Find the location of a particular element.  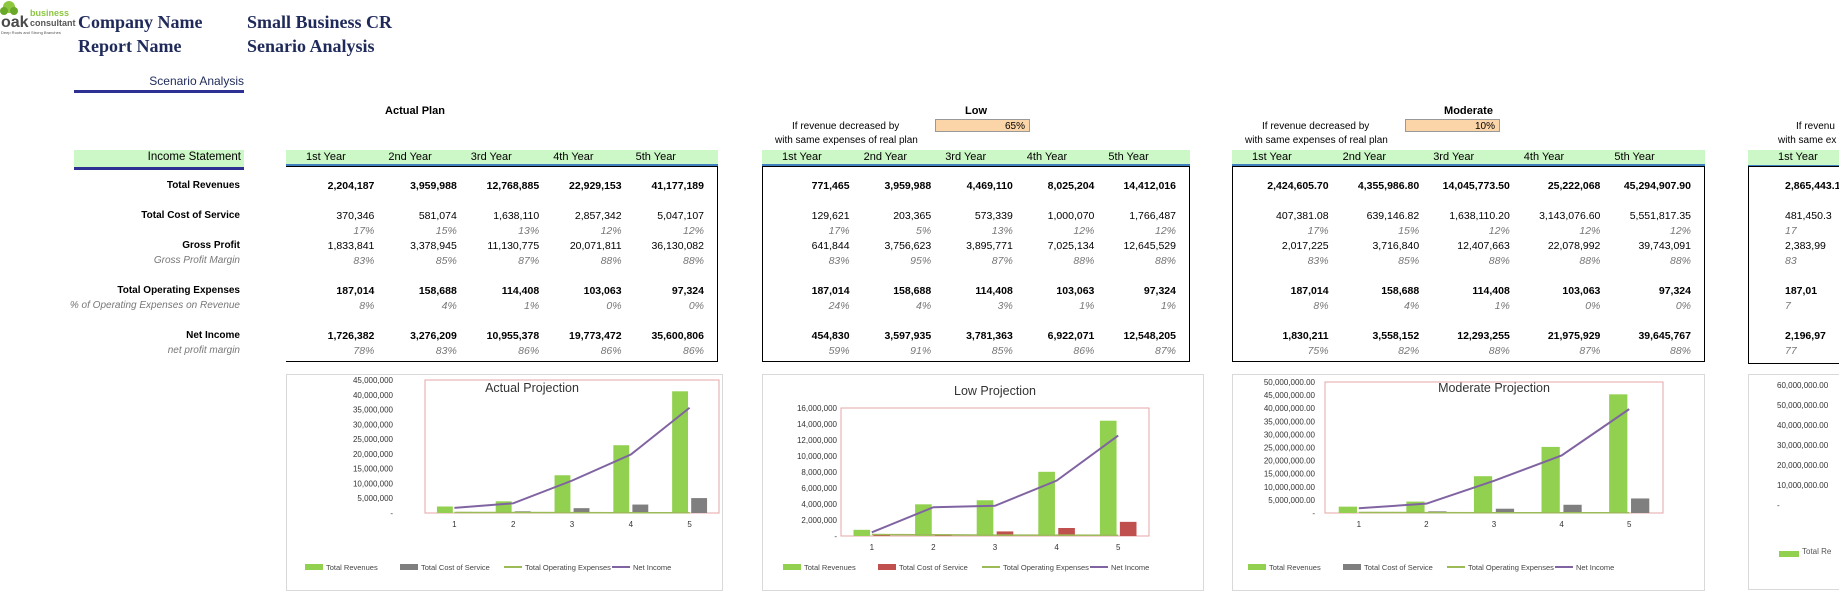

value-cell: 2,017,225 is located at coordinates (1305, 246).